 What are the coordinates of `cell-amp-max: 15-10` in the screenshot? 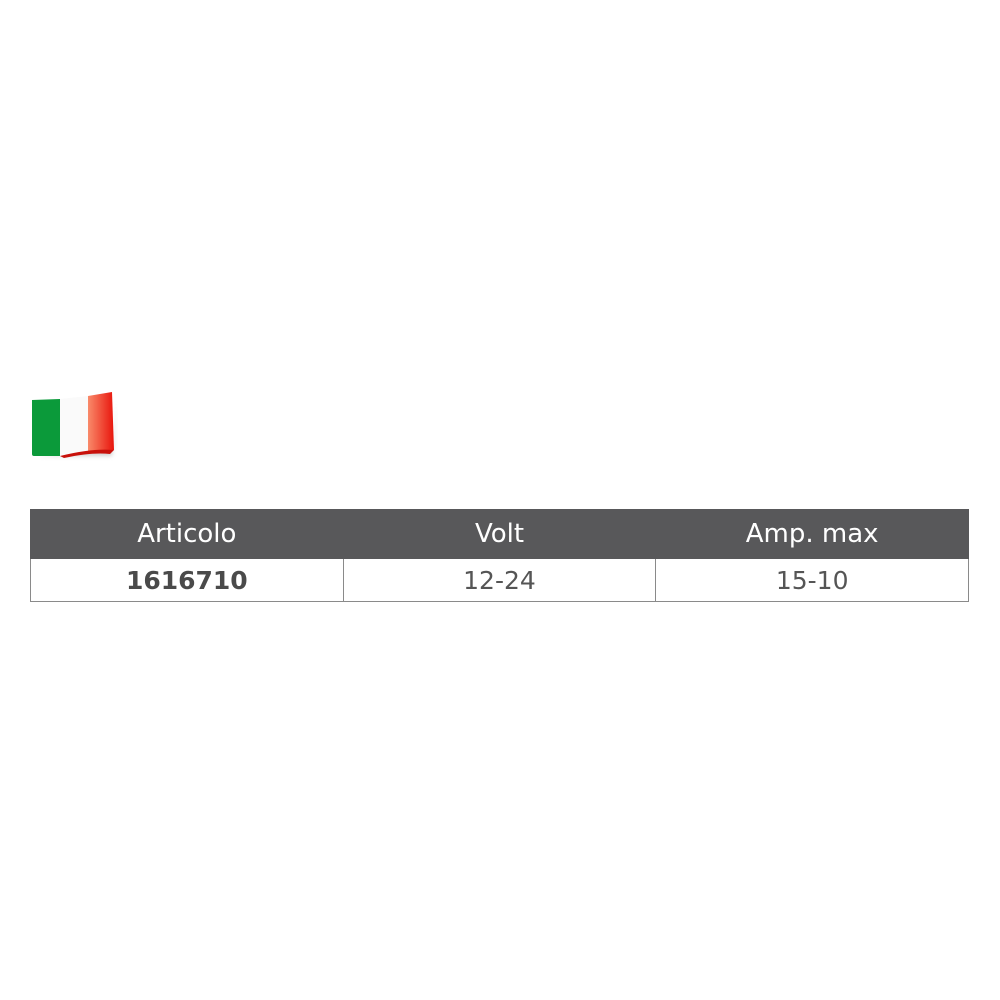 It's located at (812, 580).